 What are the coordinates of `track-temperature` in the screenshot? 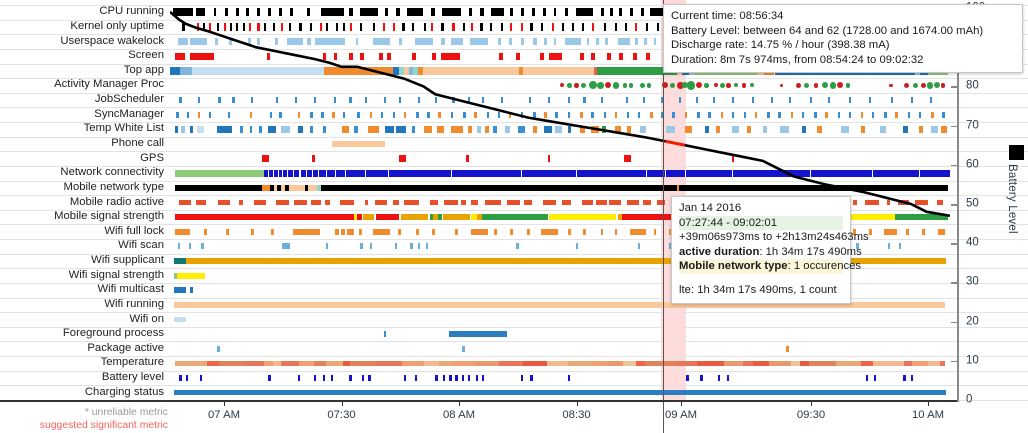 It's located at (560, 363).